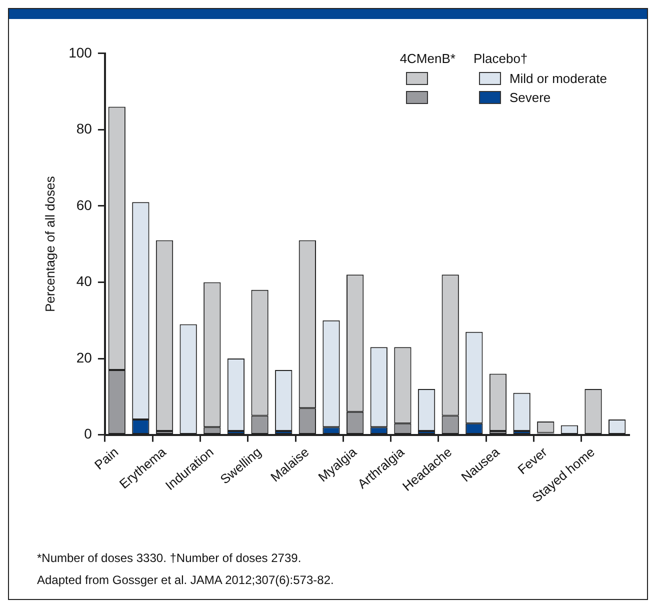  Describe the element at coordinates (169, 558) in the screenshot. I see `text: *Number of doses 3330. †Number of doses 2739.` at that location.